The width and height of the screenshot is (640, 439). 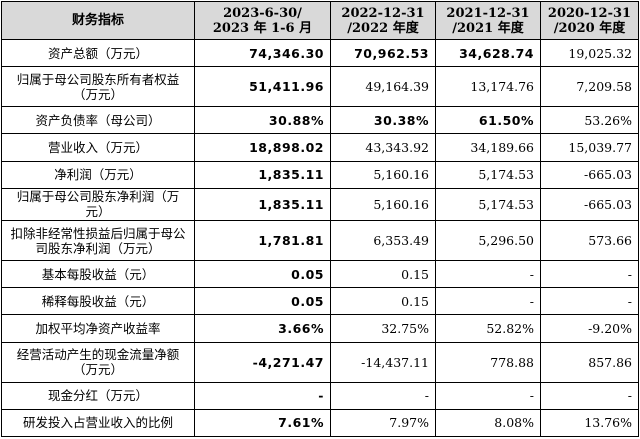 I want to click on value-cell-v3: 5,296.50, so click(x=488, y=240).